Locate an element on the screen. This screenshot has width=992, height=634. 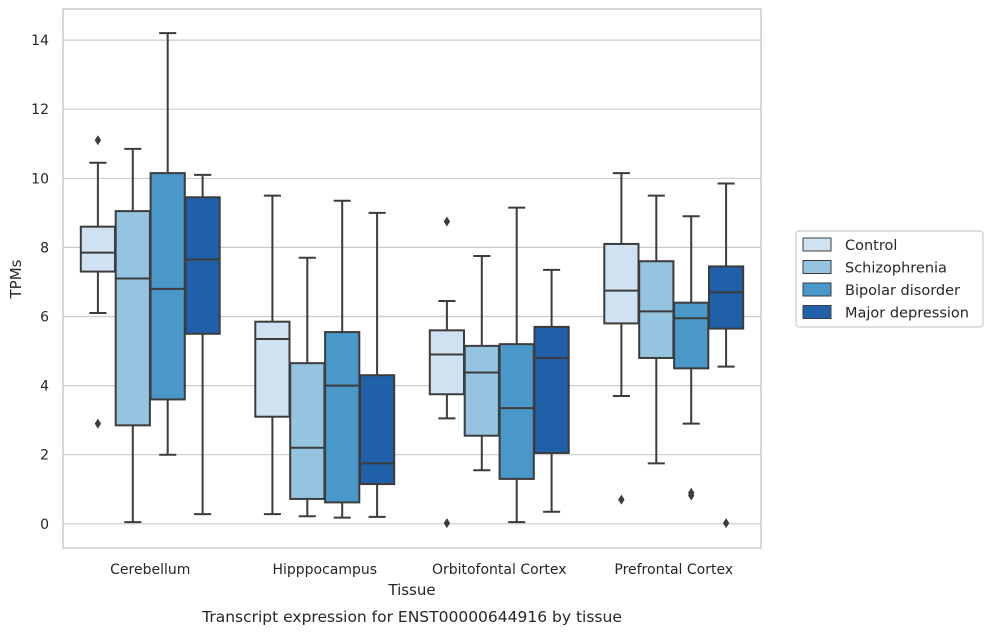
x-tick-label: Orbitofontal Cortex is located at coordinates (499, 570).